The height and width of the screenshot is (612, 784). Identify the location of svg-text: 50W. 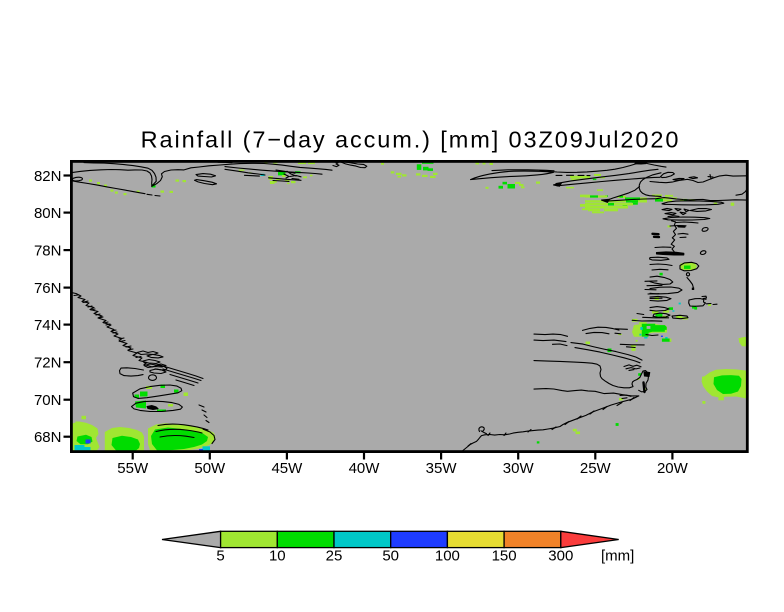
(210, 468).